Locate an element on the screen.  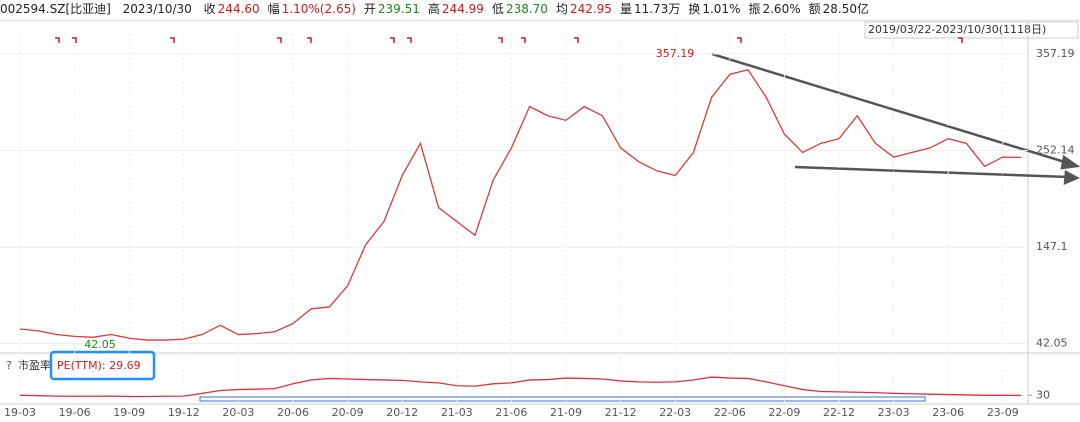
y-tick-label: 147.1 is located at coordinates (1052, 246).